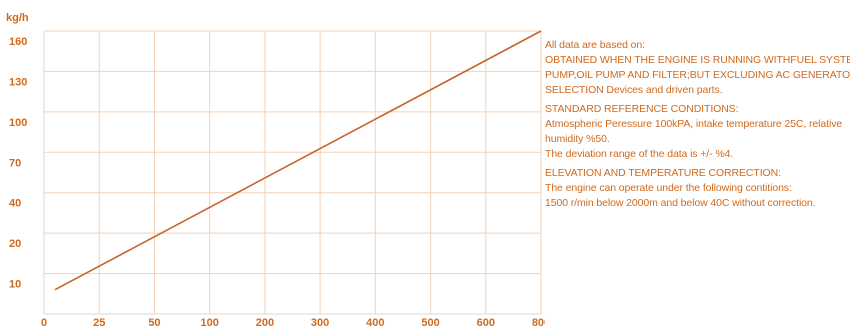 This screenshot has width=852, height=327. I want to click on x-tick-label: 25, so click(99, 322).